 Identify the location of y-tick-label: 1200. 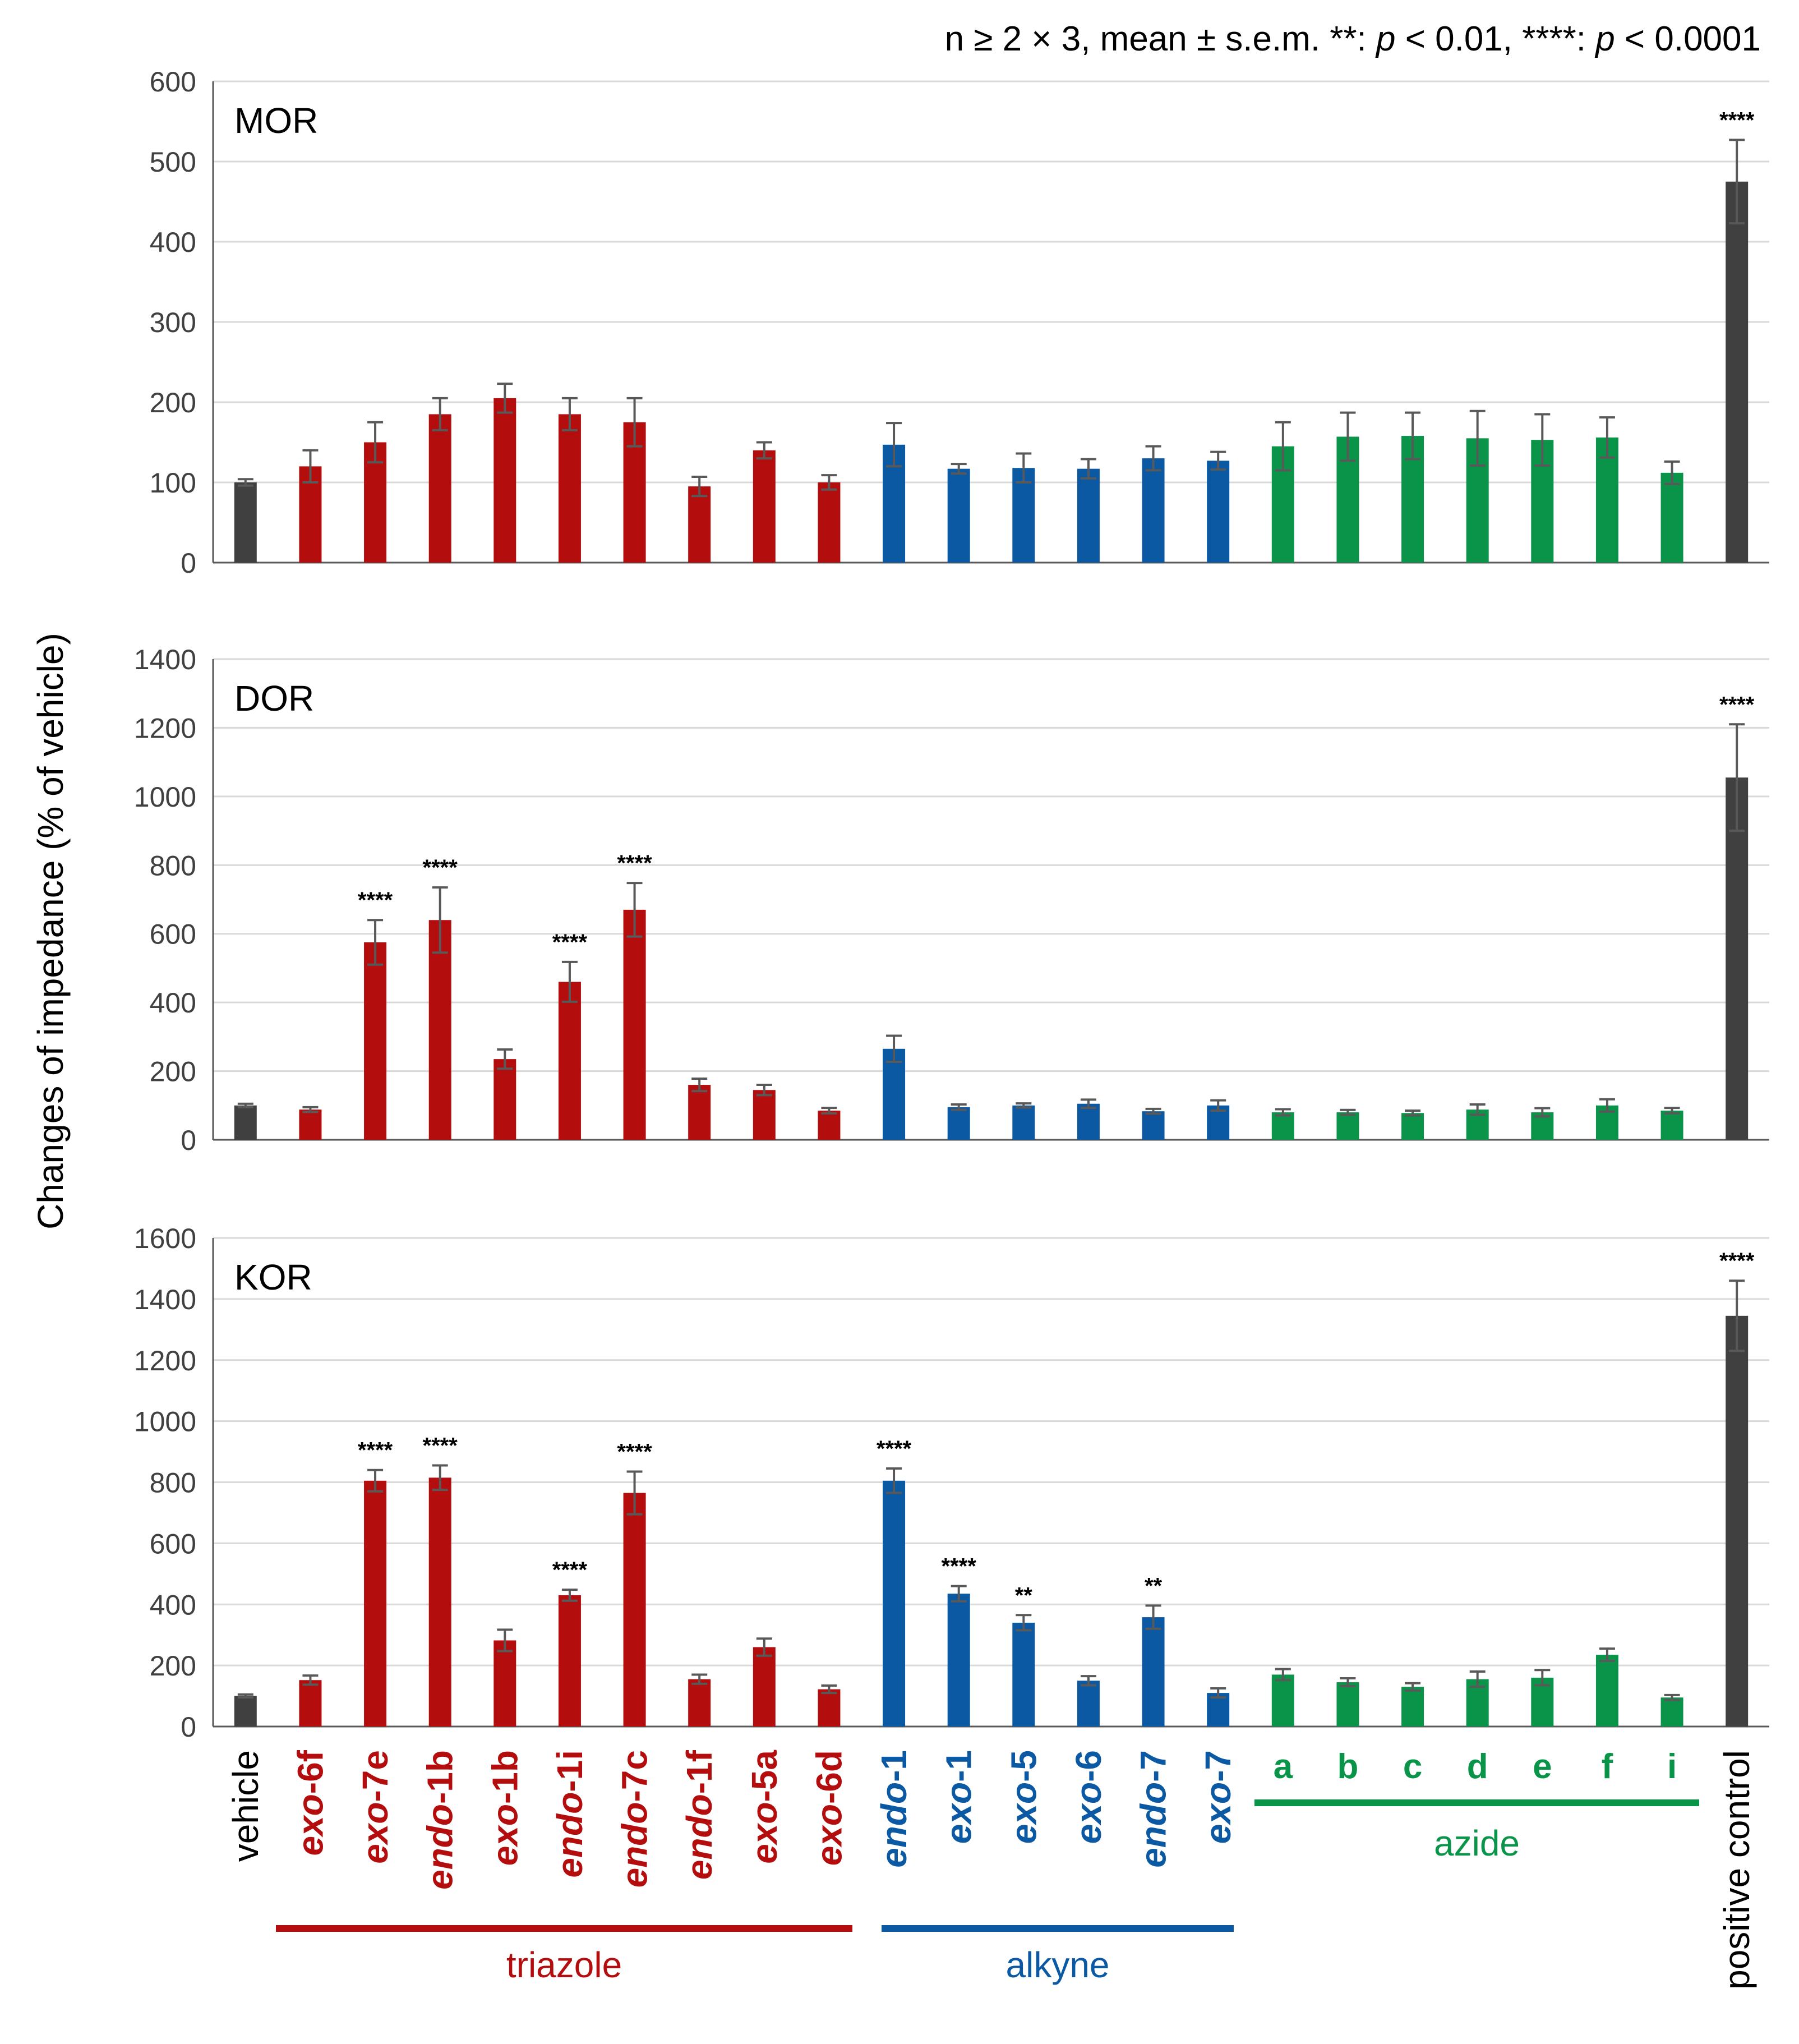
(165, 728).